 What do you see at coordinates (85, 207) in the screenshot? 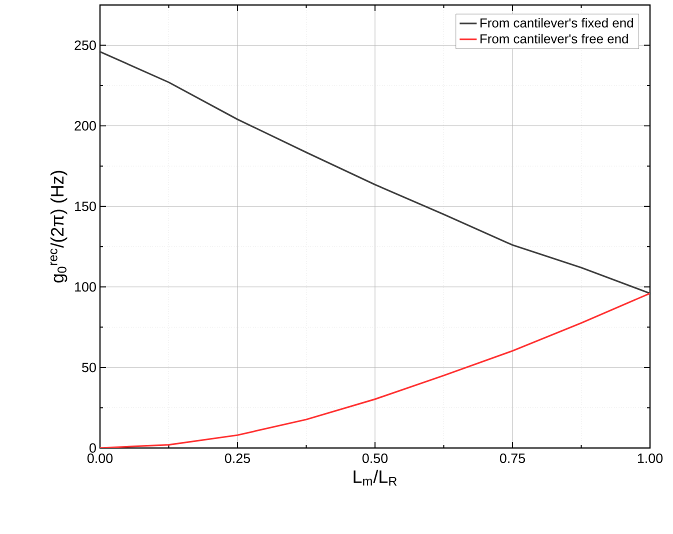
I see `y-tick-label: 150` at bounding box center [85, 207].